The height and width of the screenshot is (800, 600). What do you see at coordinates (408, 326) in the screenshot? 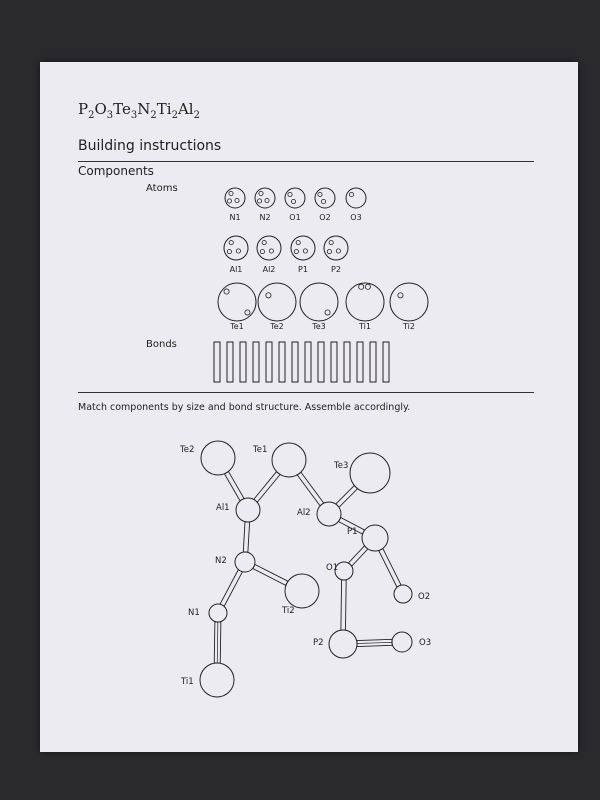
I see `atom-component-label: Ti2` at bounding box center [408, 326].